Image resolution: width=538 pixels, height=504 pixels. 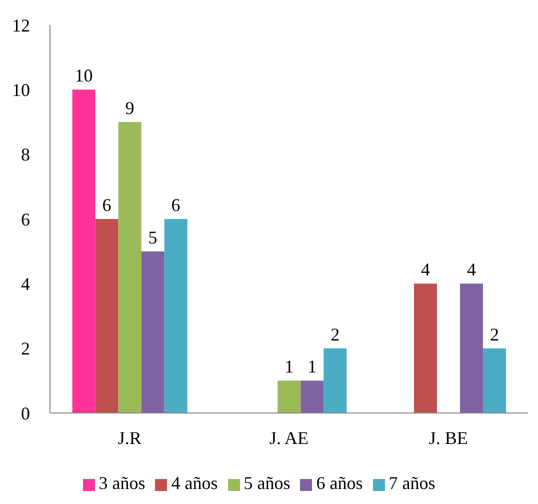 What do you see at coordinates (21, 25) in the screenshot?
I see `y-tick-label: 12` at bounding box center [21, 25].